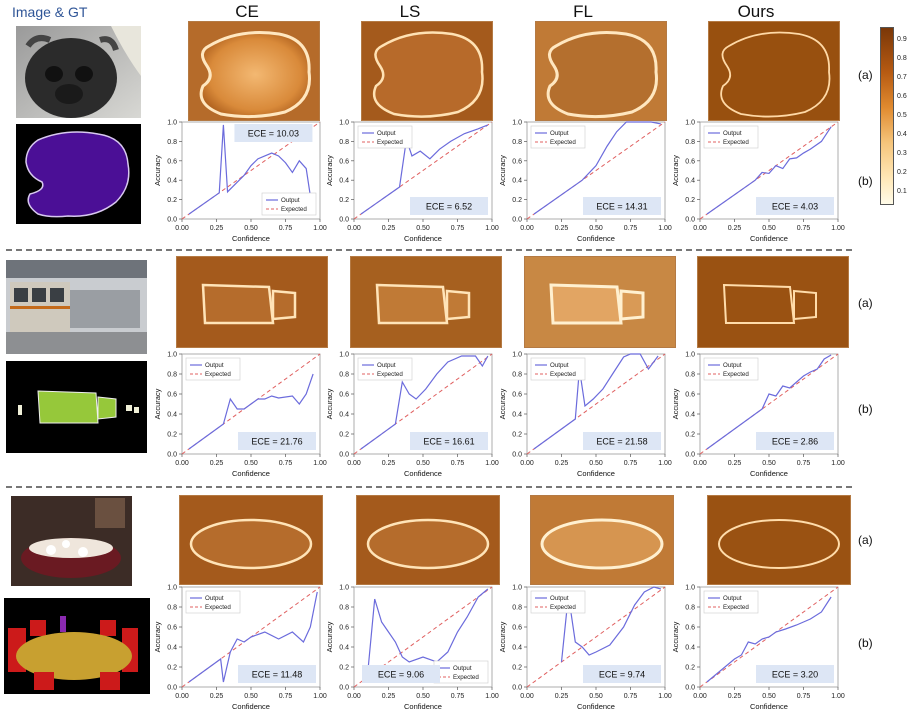 This screenshot has height=716, width=909. What do you see at coordinates (277, 675) in the screenshot?
I see `ece-value: ECE = 11.48` at bounding box center [277, 675].